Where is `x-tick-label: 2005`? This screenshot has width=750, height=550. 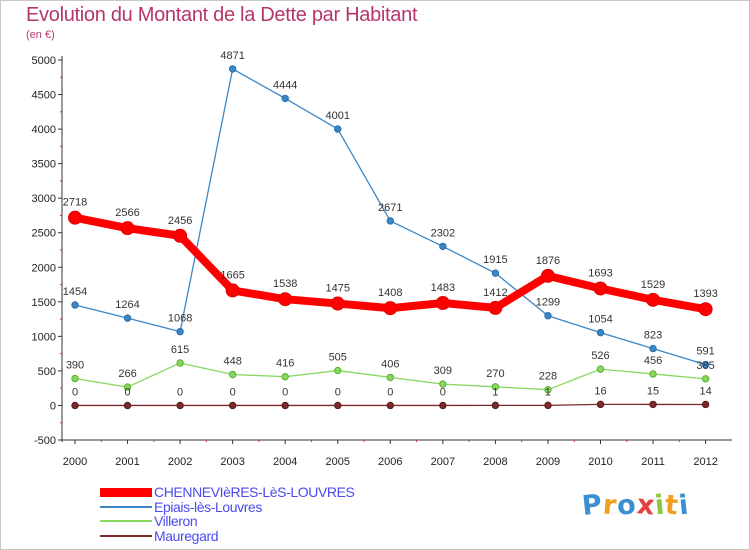 x-tick-label: 2005 is located at coordinates (338, 462).